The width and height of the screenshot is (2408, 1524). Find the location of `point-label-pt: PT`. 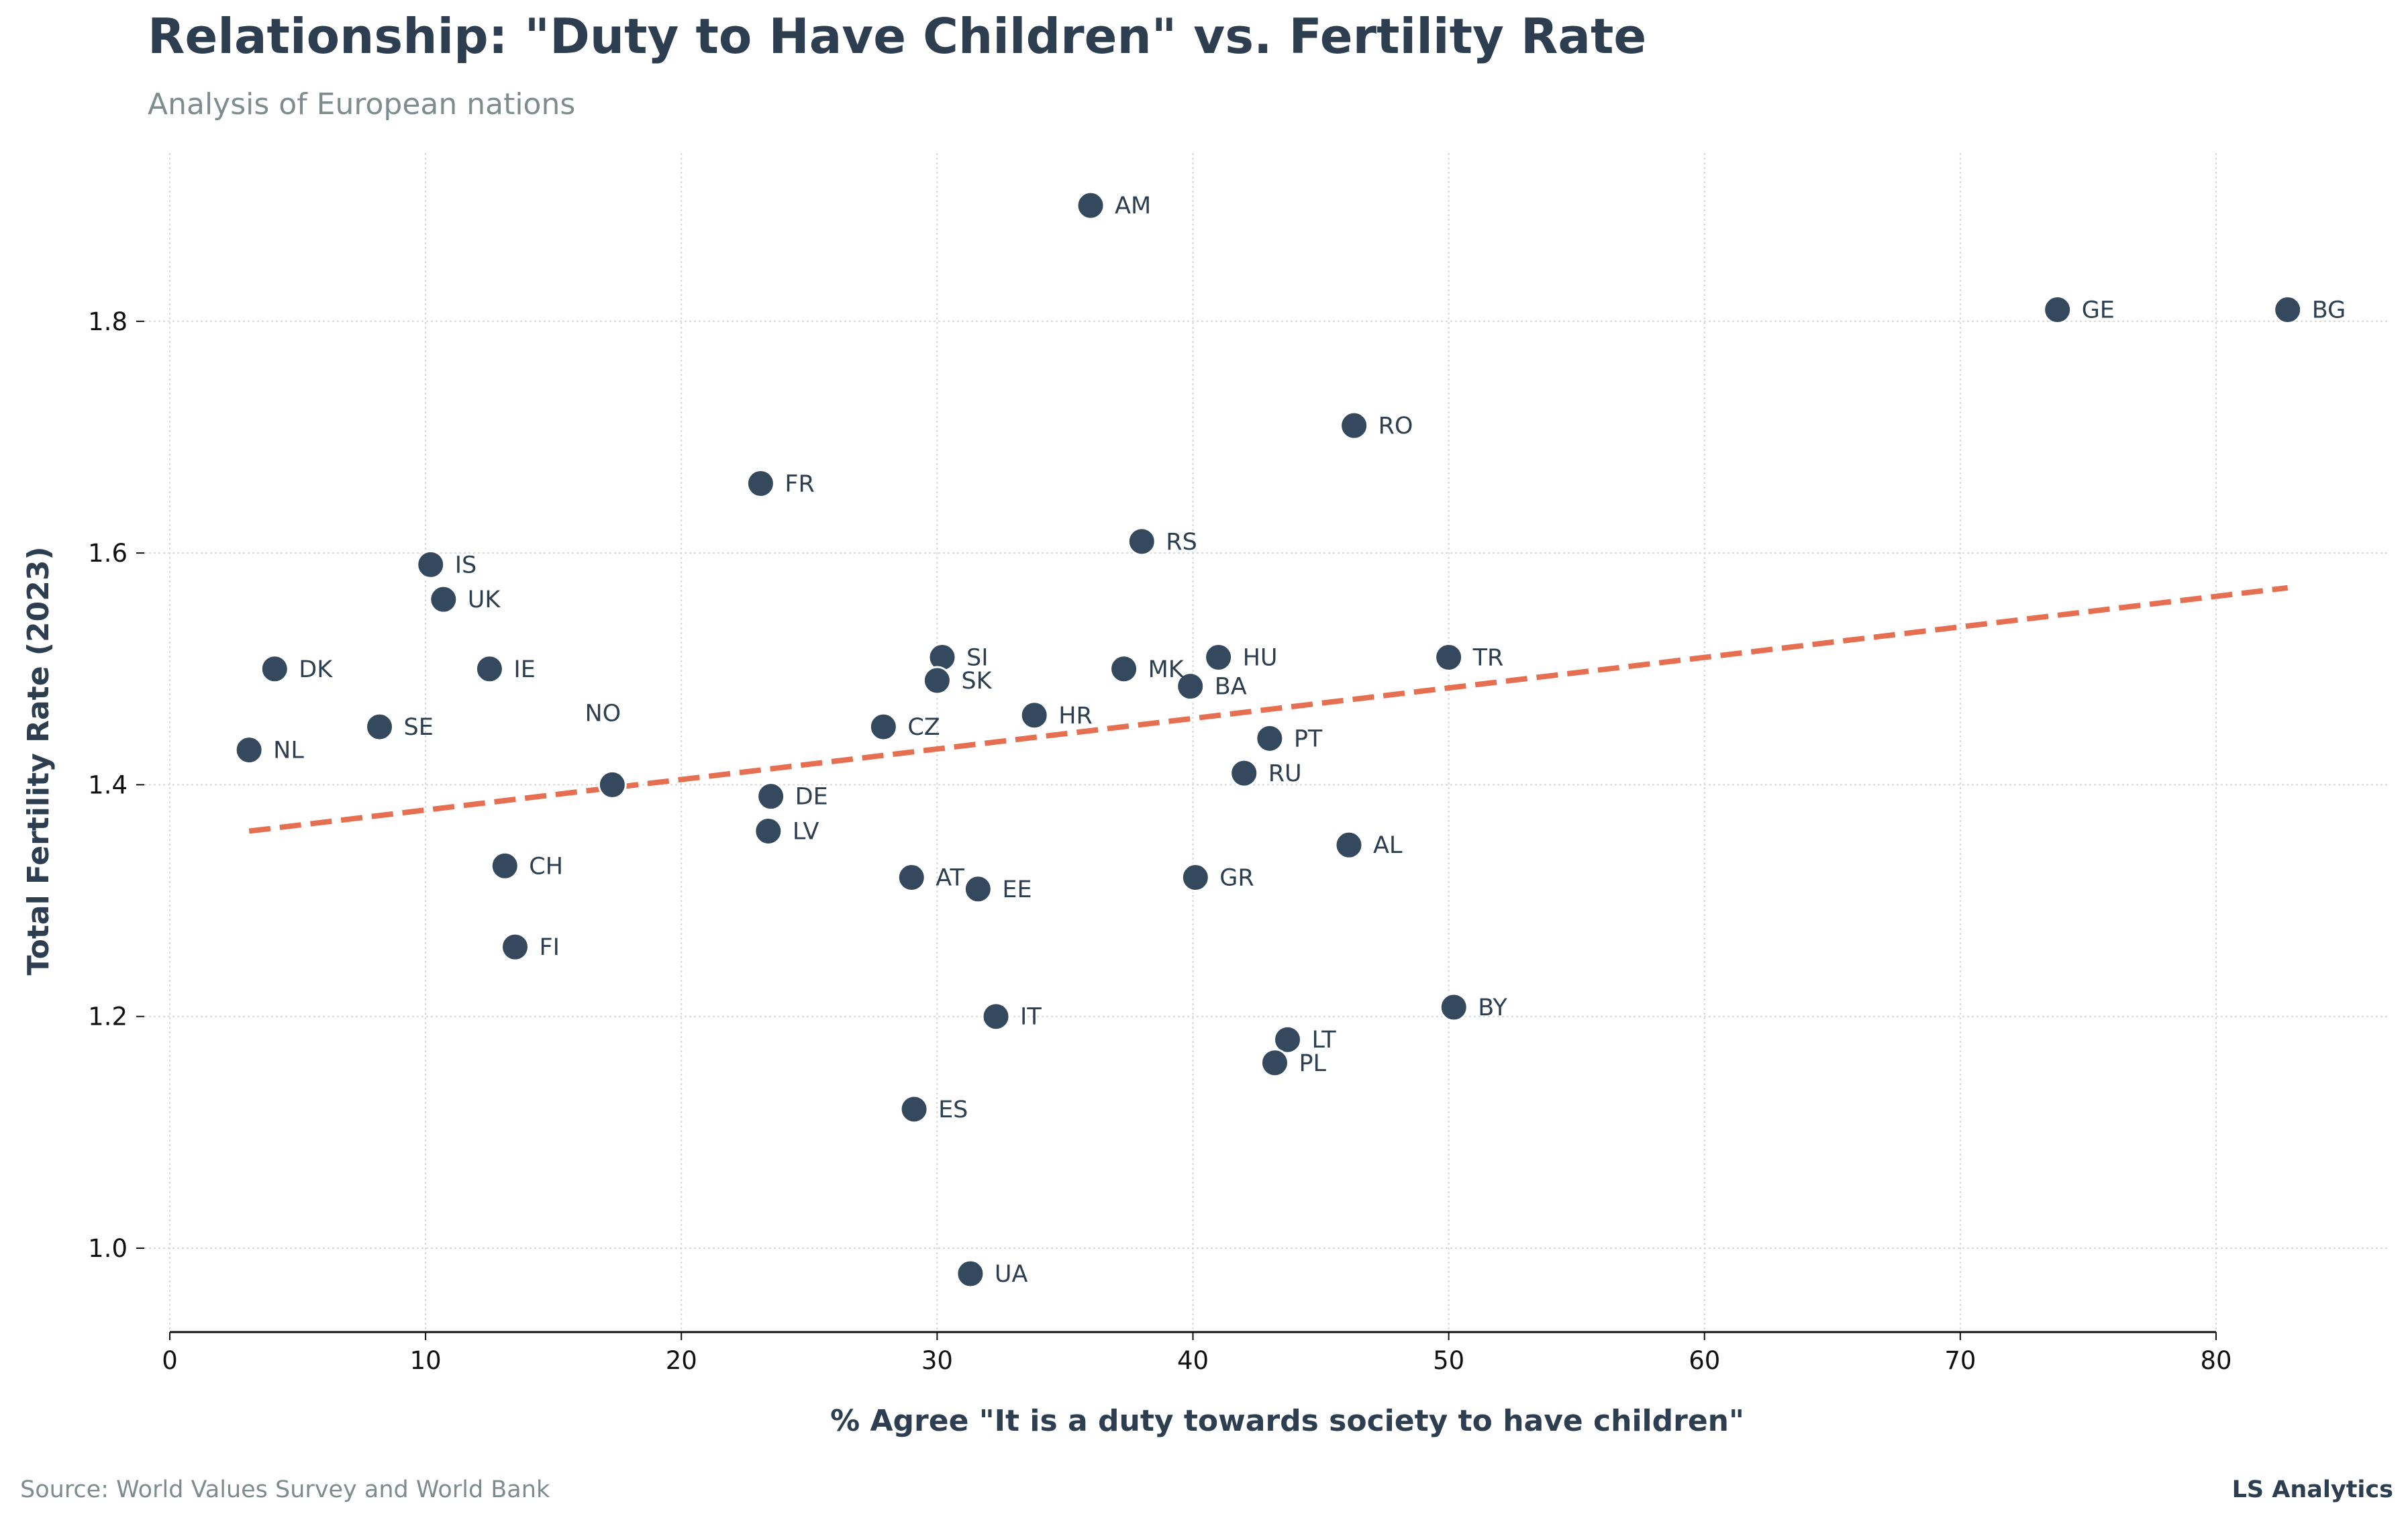

point-label-pt: PT is located at coordinates (1309, 739).